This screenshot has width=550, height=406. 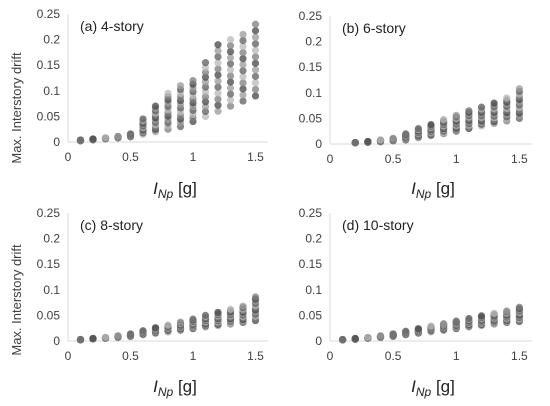 I want to click on panel-title: (a) 4-story, so click(x=112, y=26).